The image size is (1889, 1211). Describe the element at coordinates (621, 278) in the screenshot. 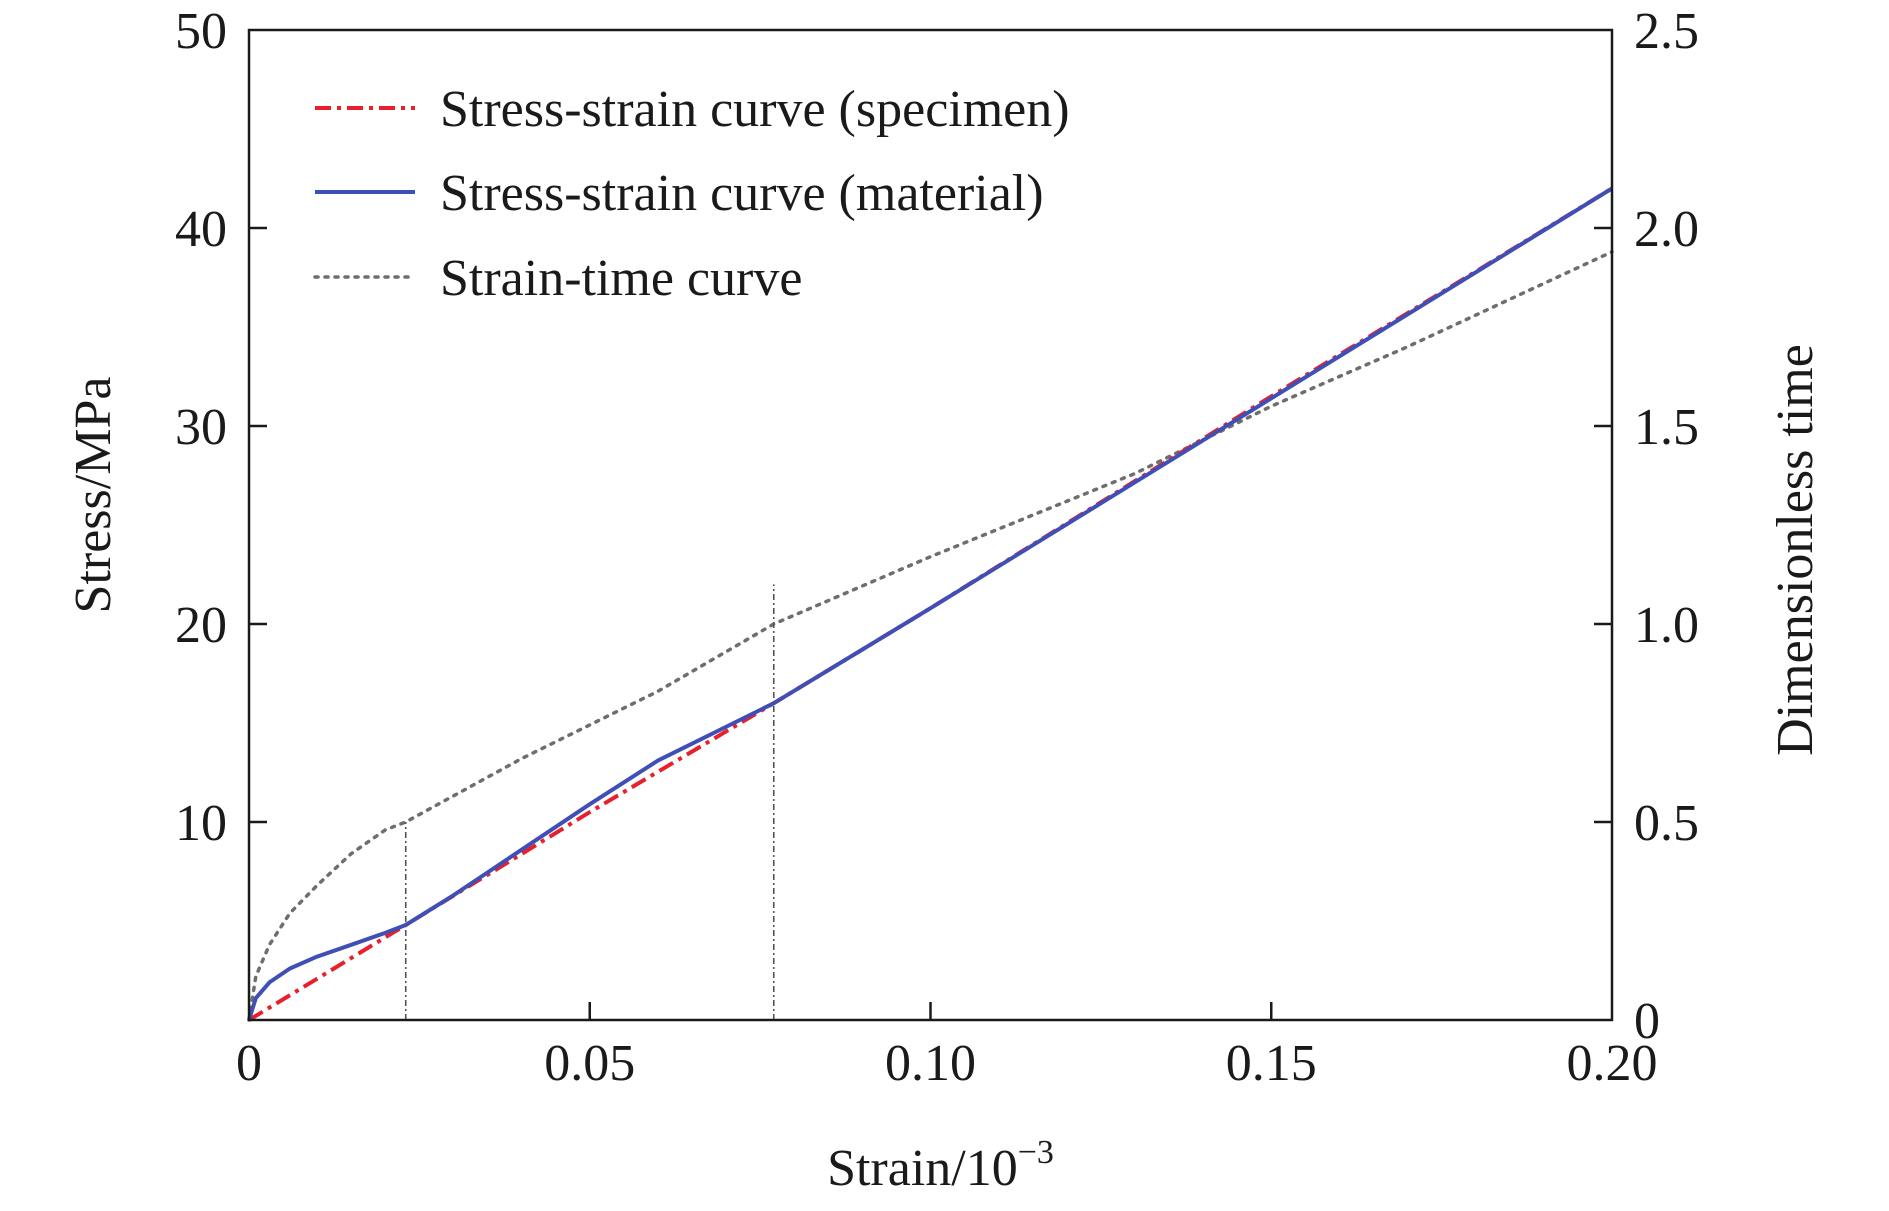

I see `legend-label-strain-time: Strain-time curve` at that location.